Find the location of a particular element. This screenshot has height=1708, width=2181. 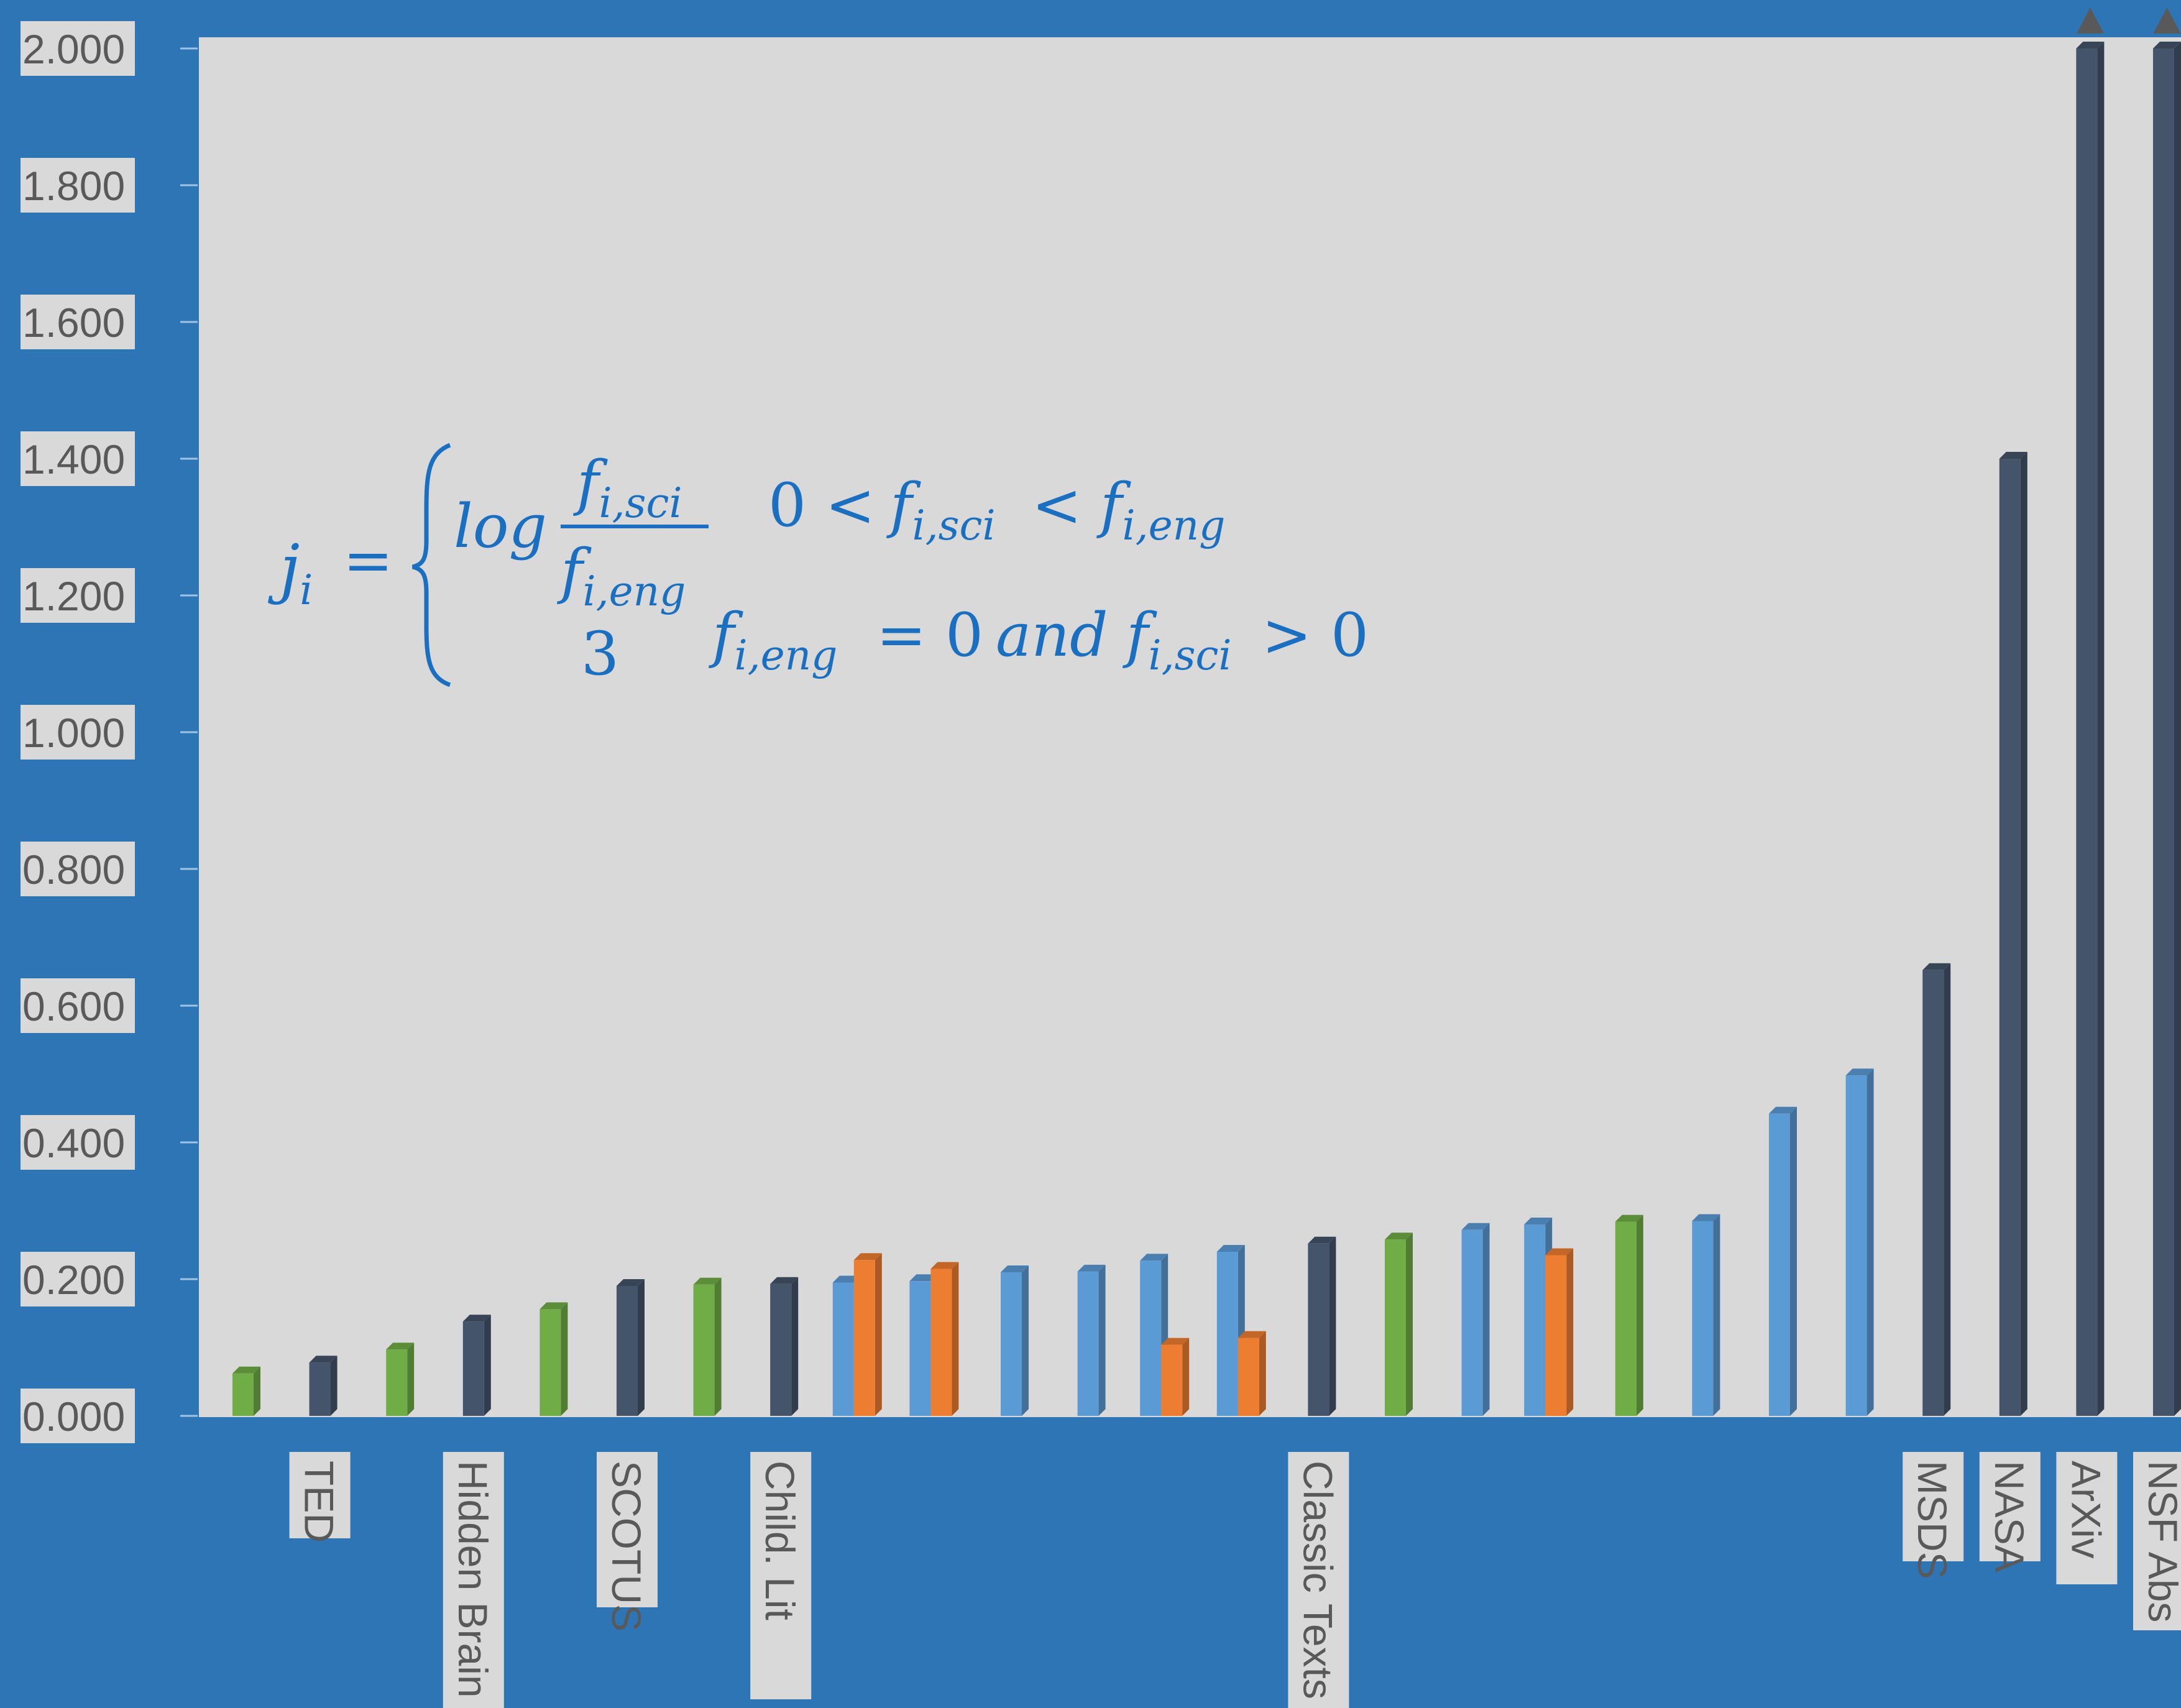

formula-log: log is located at coordinates (500, 526).